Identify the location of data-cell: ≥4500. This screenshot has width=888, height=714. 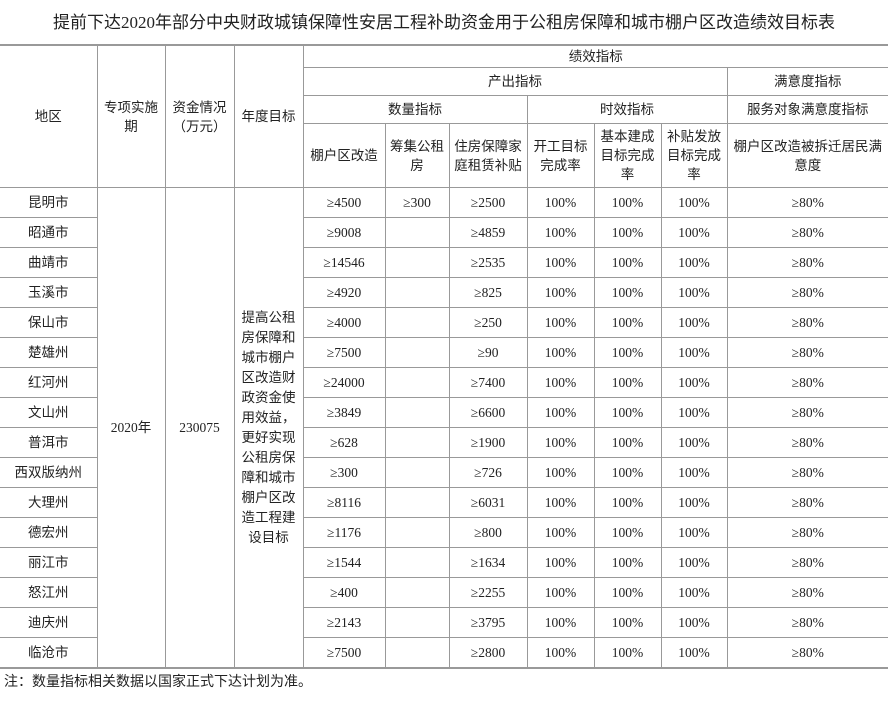
(344, 202).